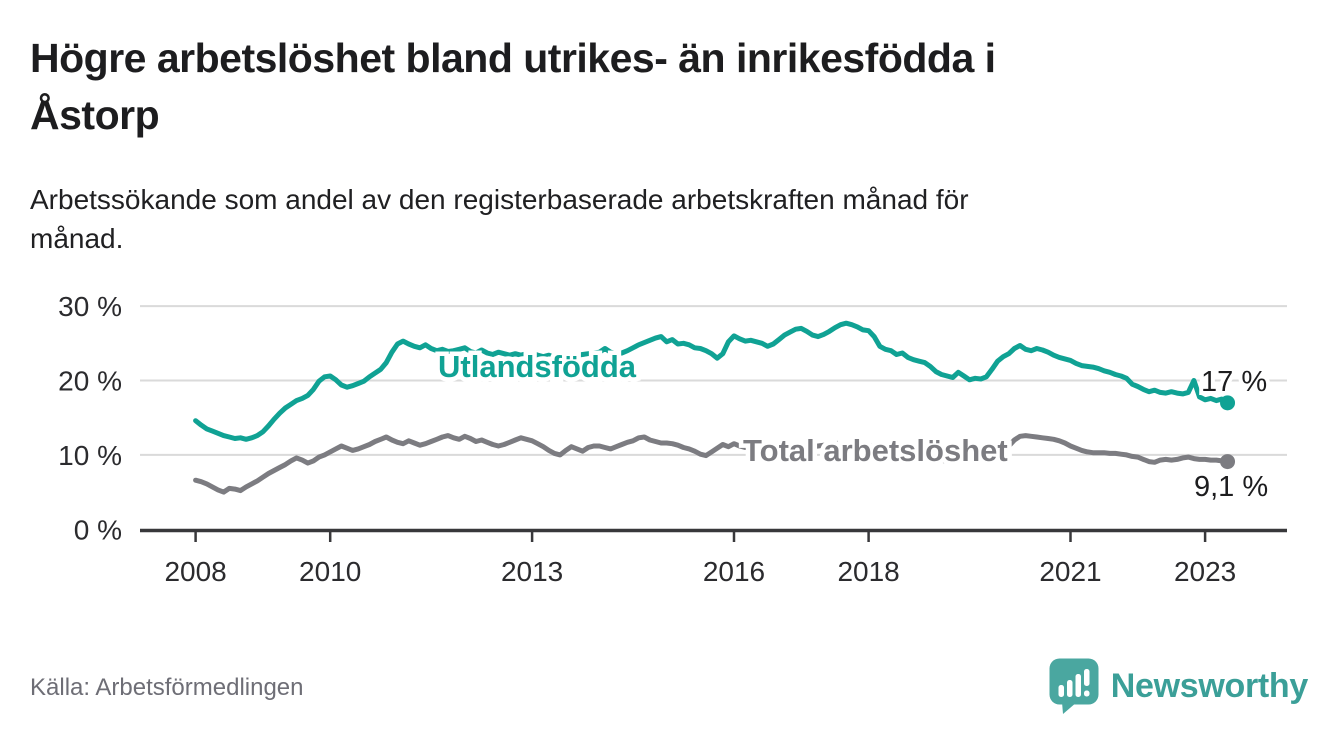  I want to click on series-line-total-arbetsloshet, so click(711, 464).